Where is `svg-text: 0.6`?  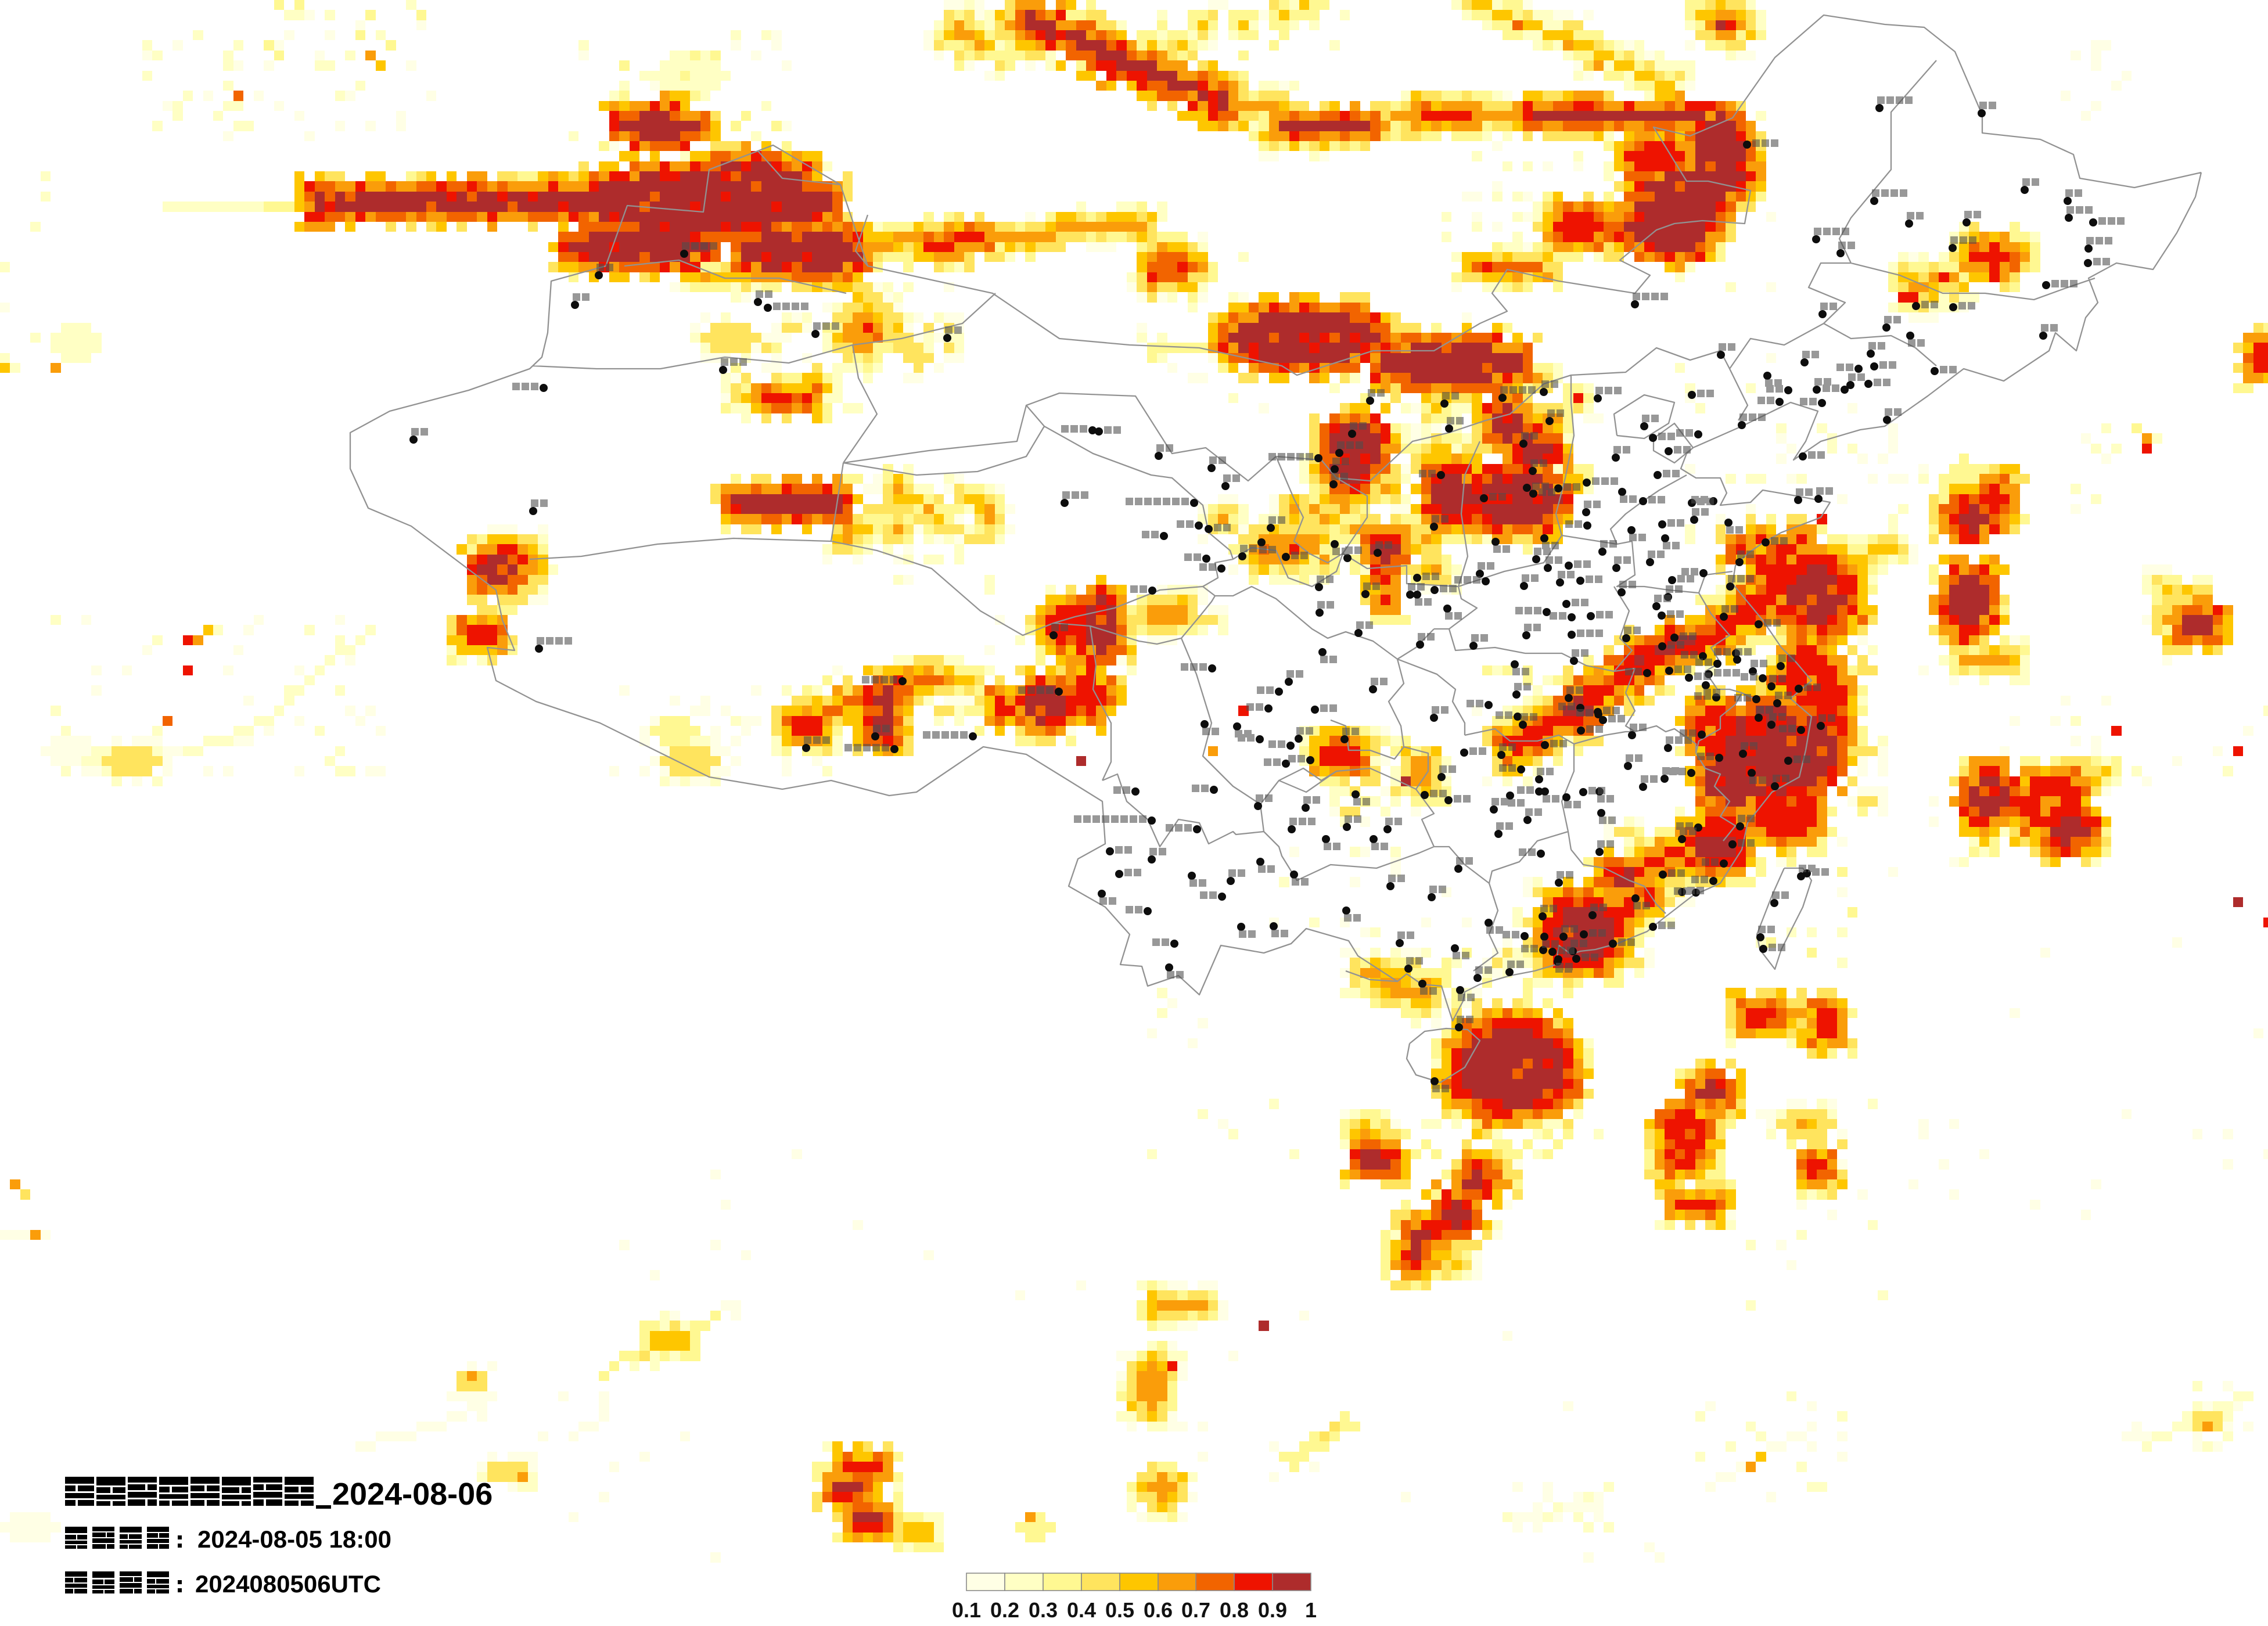
svg-text: 0.6 is located at coordinates (1158, 1610).